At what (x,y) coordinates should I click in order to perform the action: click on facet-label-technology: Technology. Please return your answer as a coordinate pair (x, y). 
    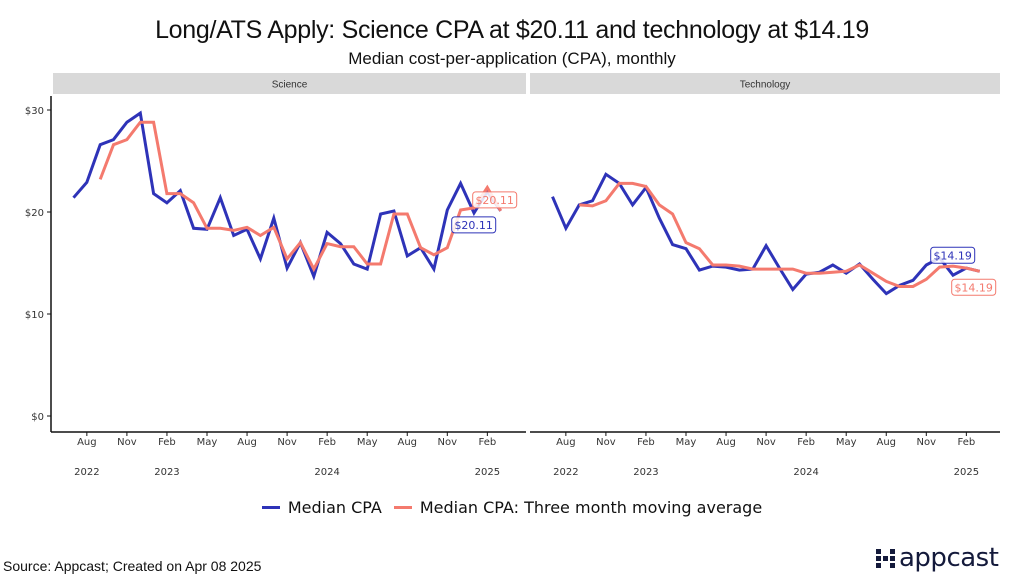
    Looking at the image, I should click on (765, 85).